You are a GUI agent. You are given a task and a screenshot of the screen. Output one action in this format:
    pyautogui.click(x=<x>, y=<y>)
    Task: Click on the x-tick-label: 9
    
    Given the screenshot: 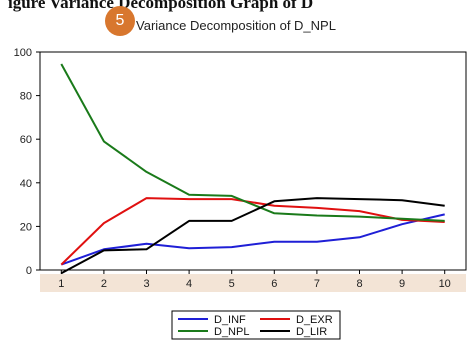 What is the action you would take?
    pyautogui.click(x=402, y=284)
    